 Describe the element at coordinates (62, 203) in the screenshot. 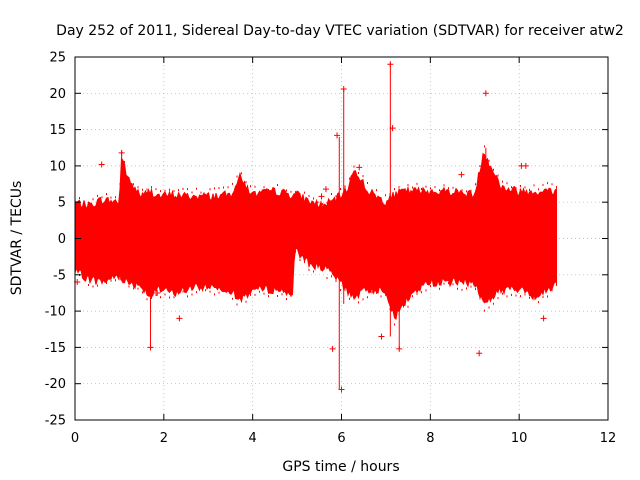

I see `y-tick-label: 5` at that location.